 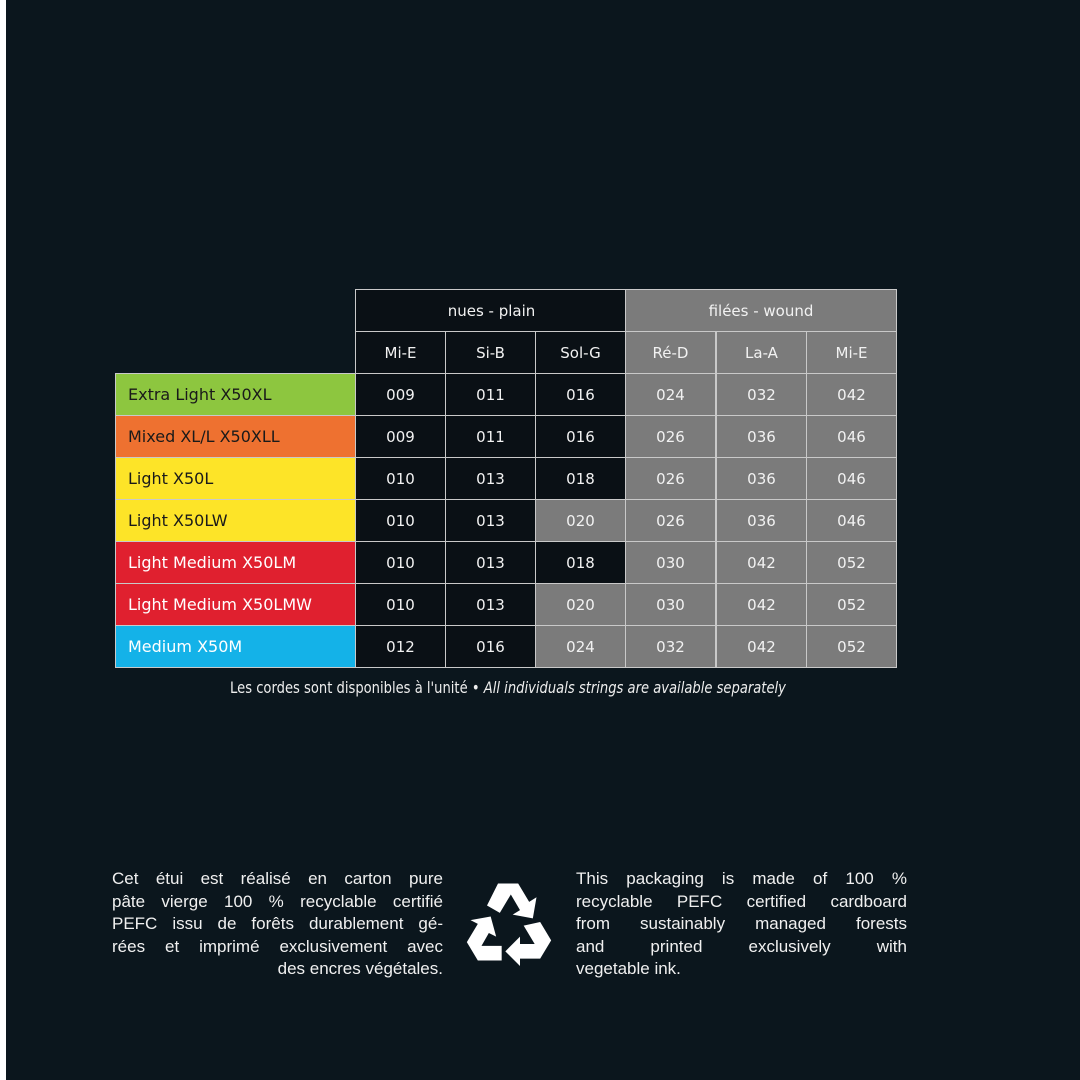 I want to click on text-line: rées et imprimé exclusivement avec, so click(x=277, y=946).